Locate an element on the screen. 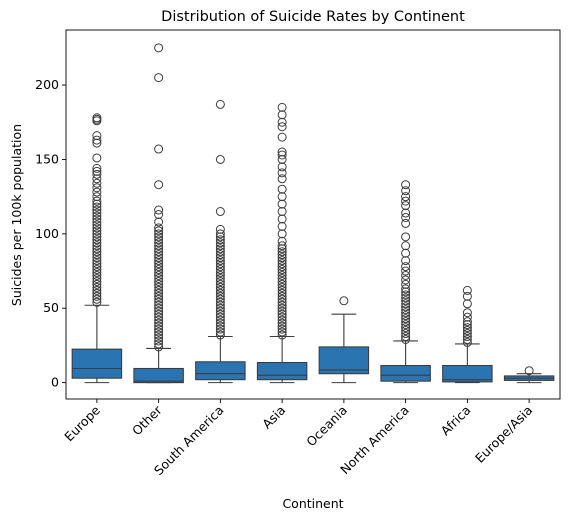  x-axis-label: Continent is located at coordinates (312, 503).